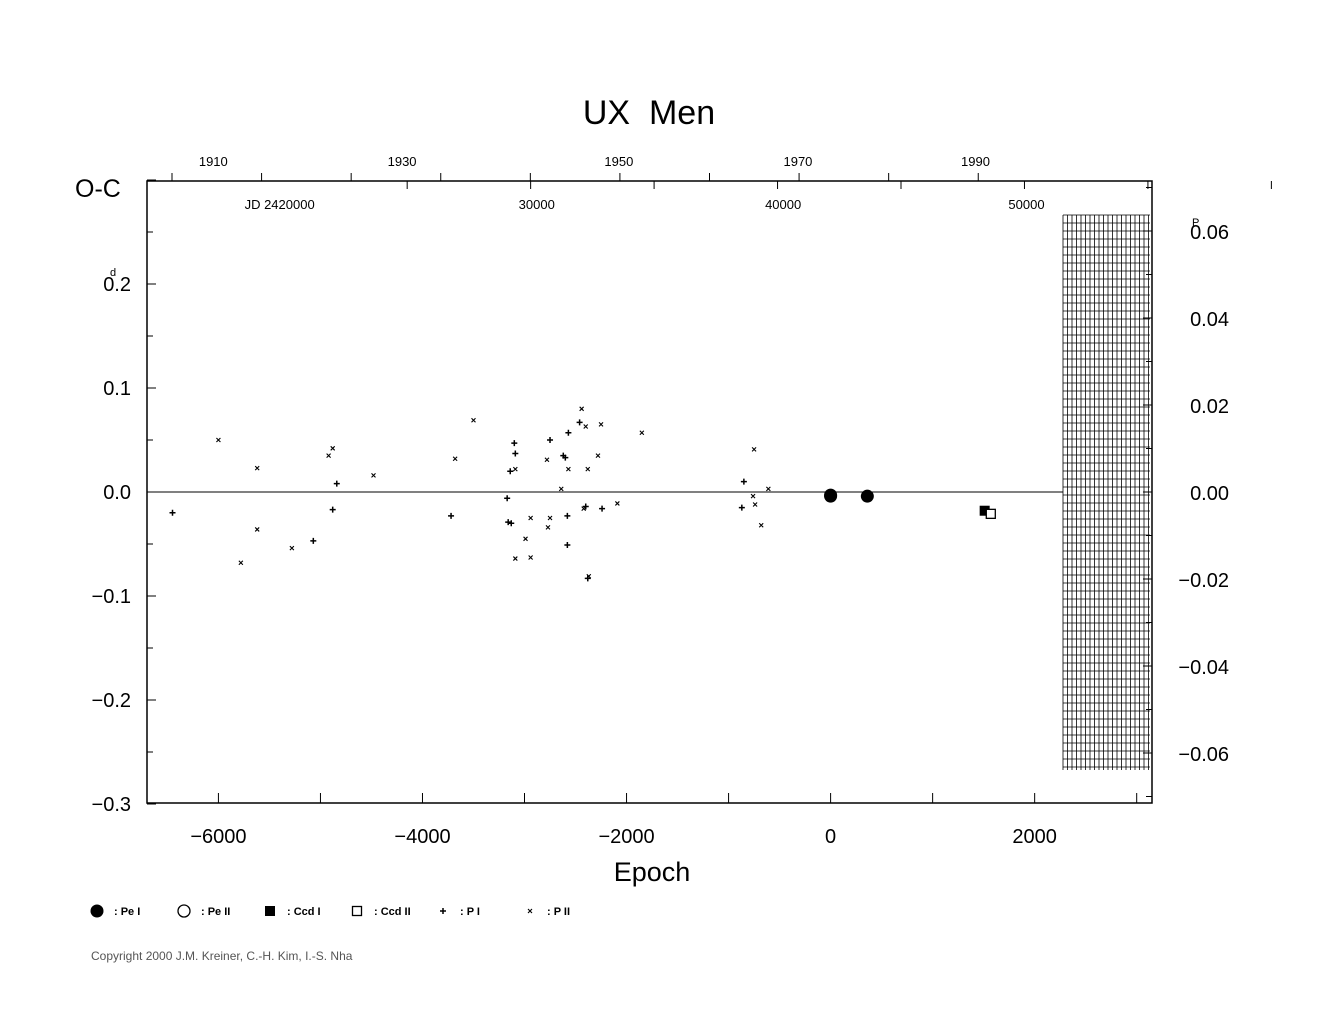 This screenshot has width=1325, height=1020. I want to click on legend-label: : Ccd I, so click(304, 912).